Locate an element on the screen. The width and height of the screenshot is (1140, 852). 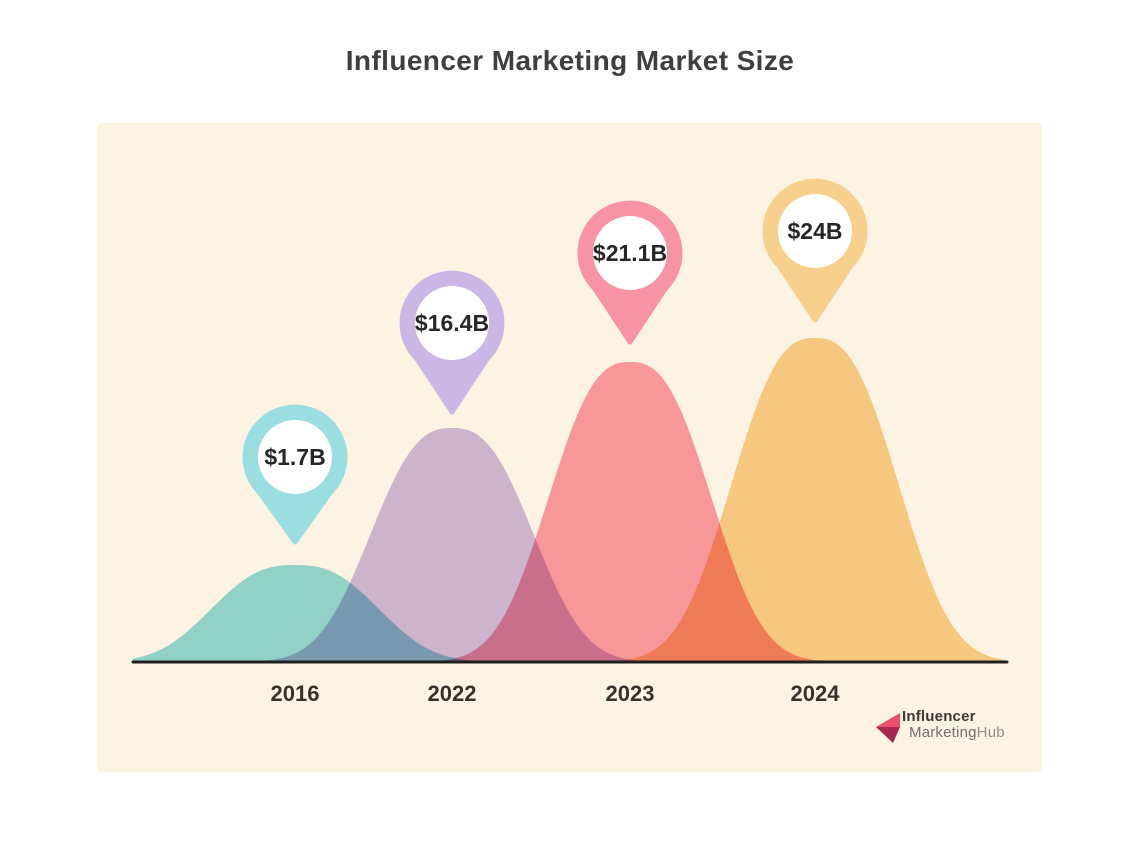
x-axis-label-2022: 2022 is located at coordinates (452, 693).